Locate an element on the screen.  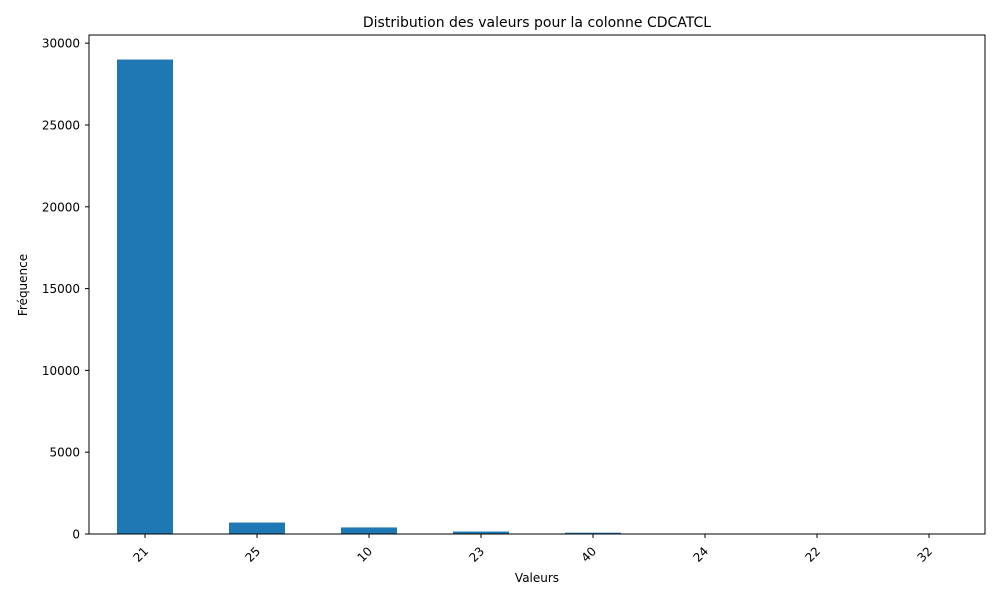
x-tick-label: 23 is located at coordinates (476, 554).